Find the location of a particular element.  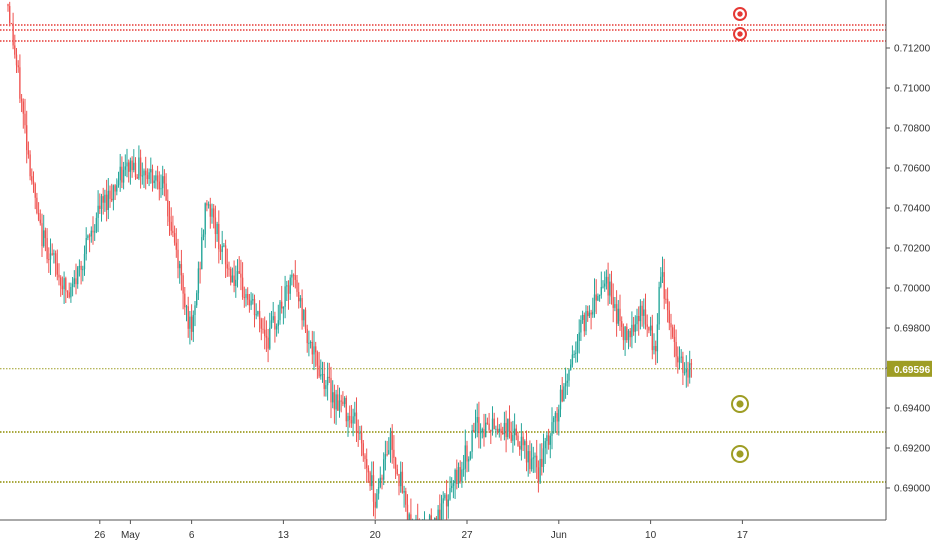

price-tick-label: 0.70600 is located at coordinates (912, 169).